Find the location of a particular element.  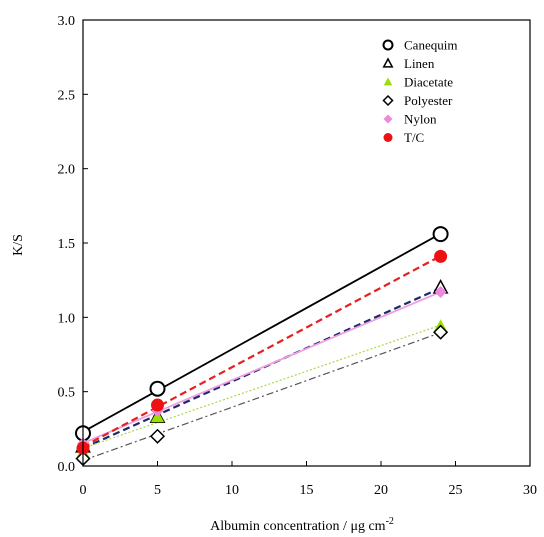

legend-label-polyester: Polyester is located at coordinates (428, 100).